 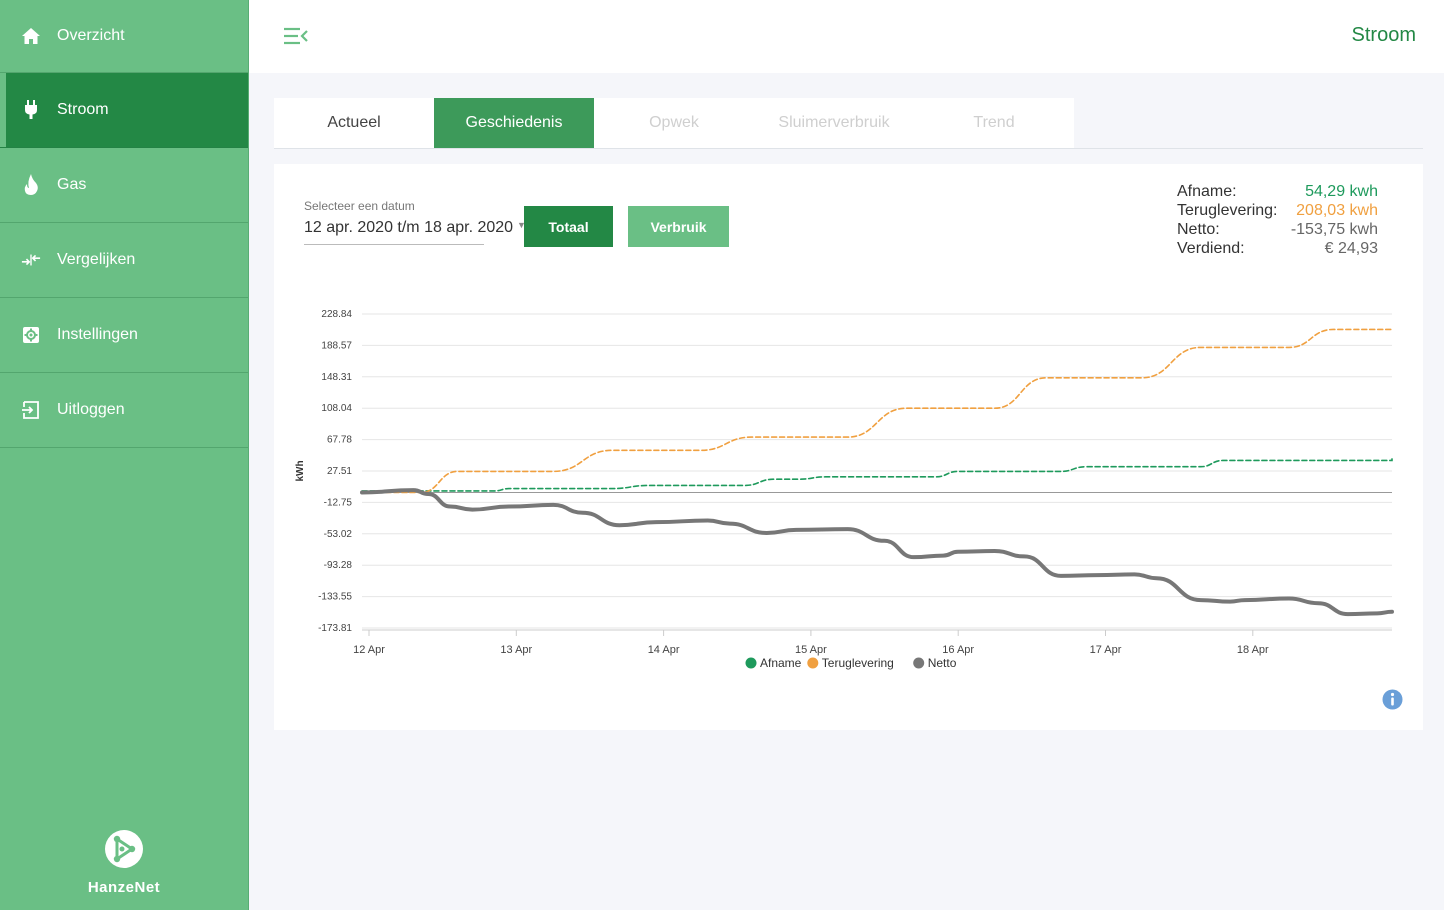 I want to click on sidebar-item-uitloggen: Uitloggen, so click(x=124, y=410).